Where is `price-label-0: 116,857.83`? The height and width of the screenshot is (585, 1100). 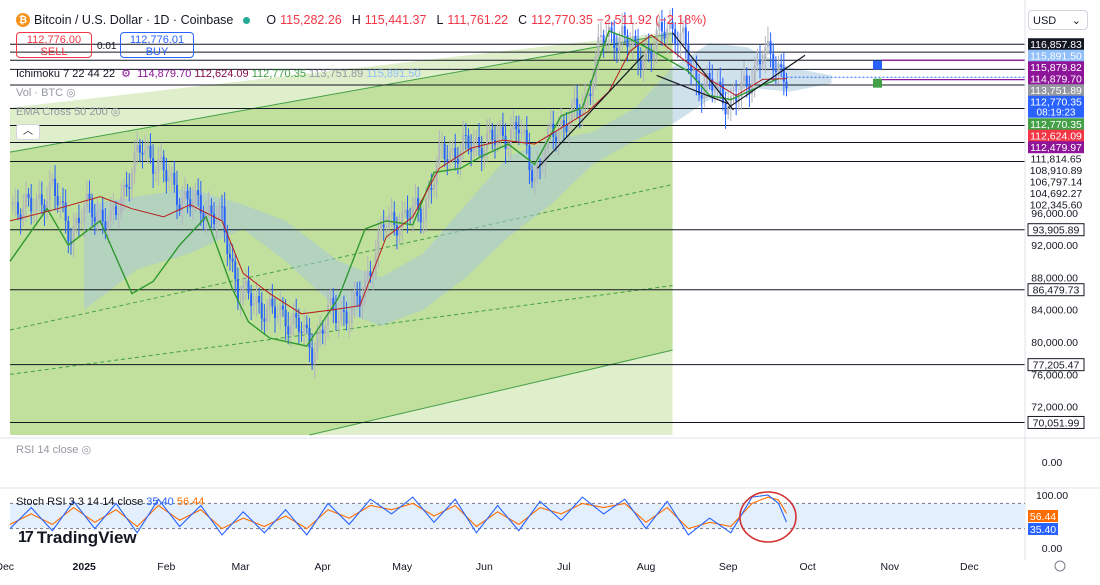
price-label-0: 116,857.83 is located at coordinates (1056, 44).